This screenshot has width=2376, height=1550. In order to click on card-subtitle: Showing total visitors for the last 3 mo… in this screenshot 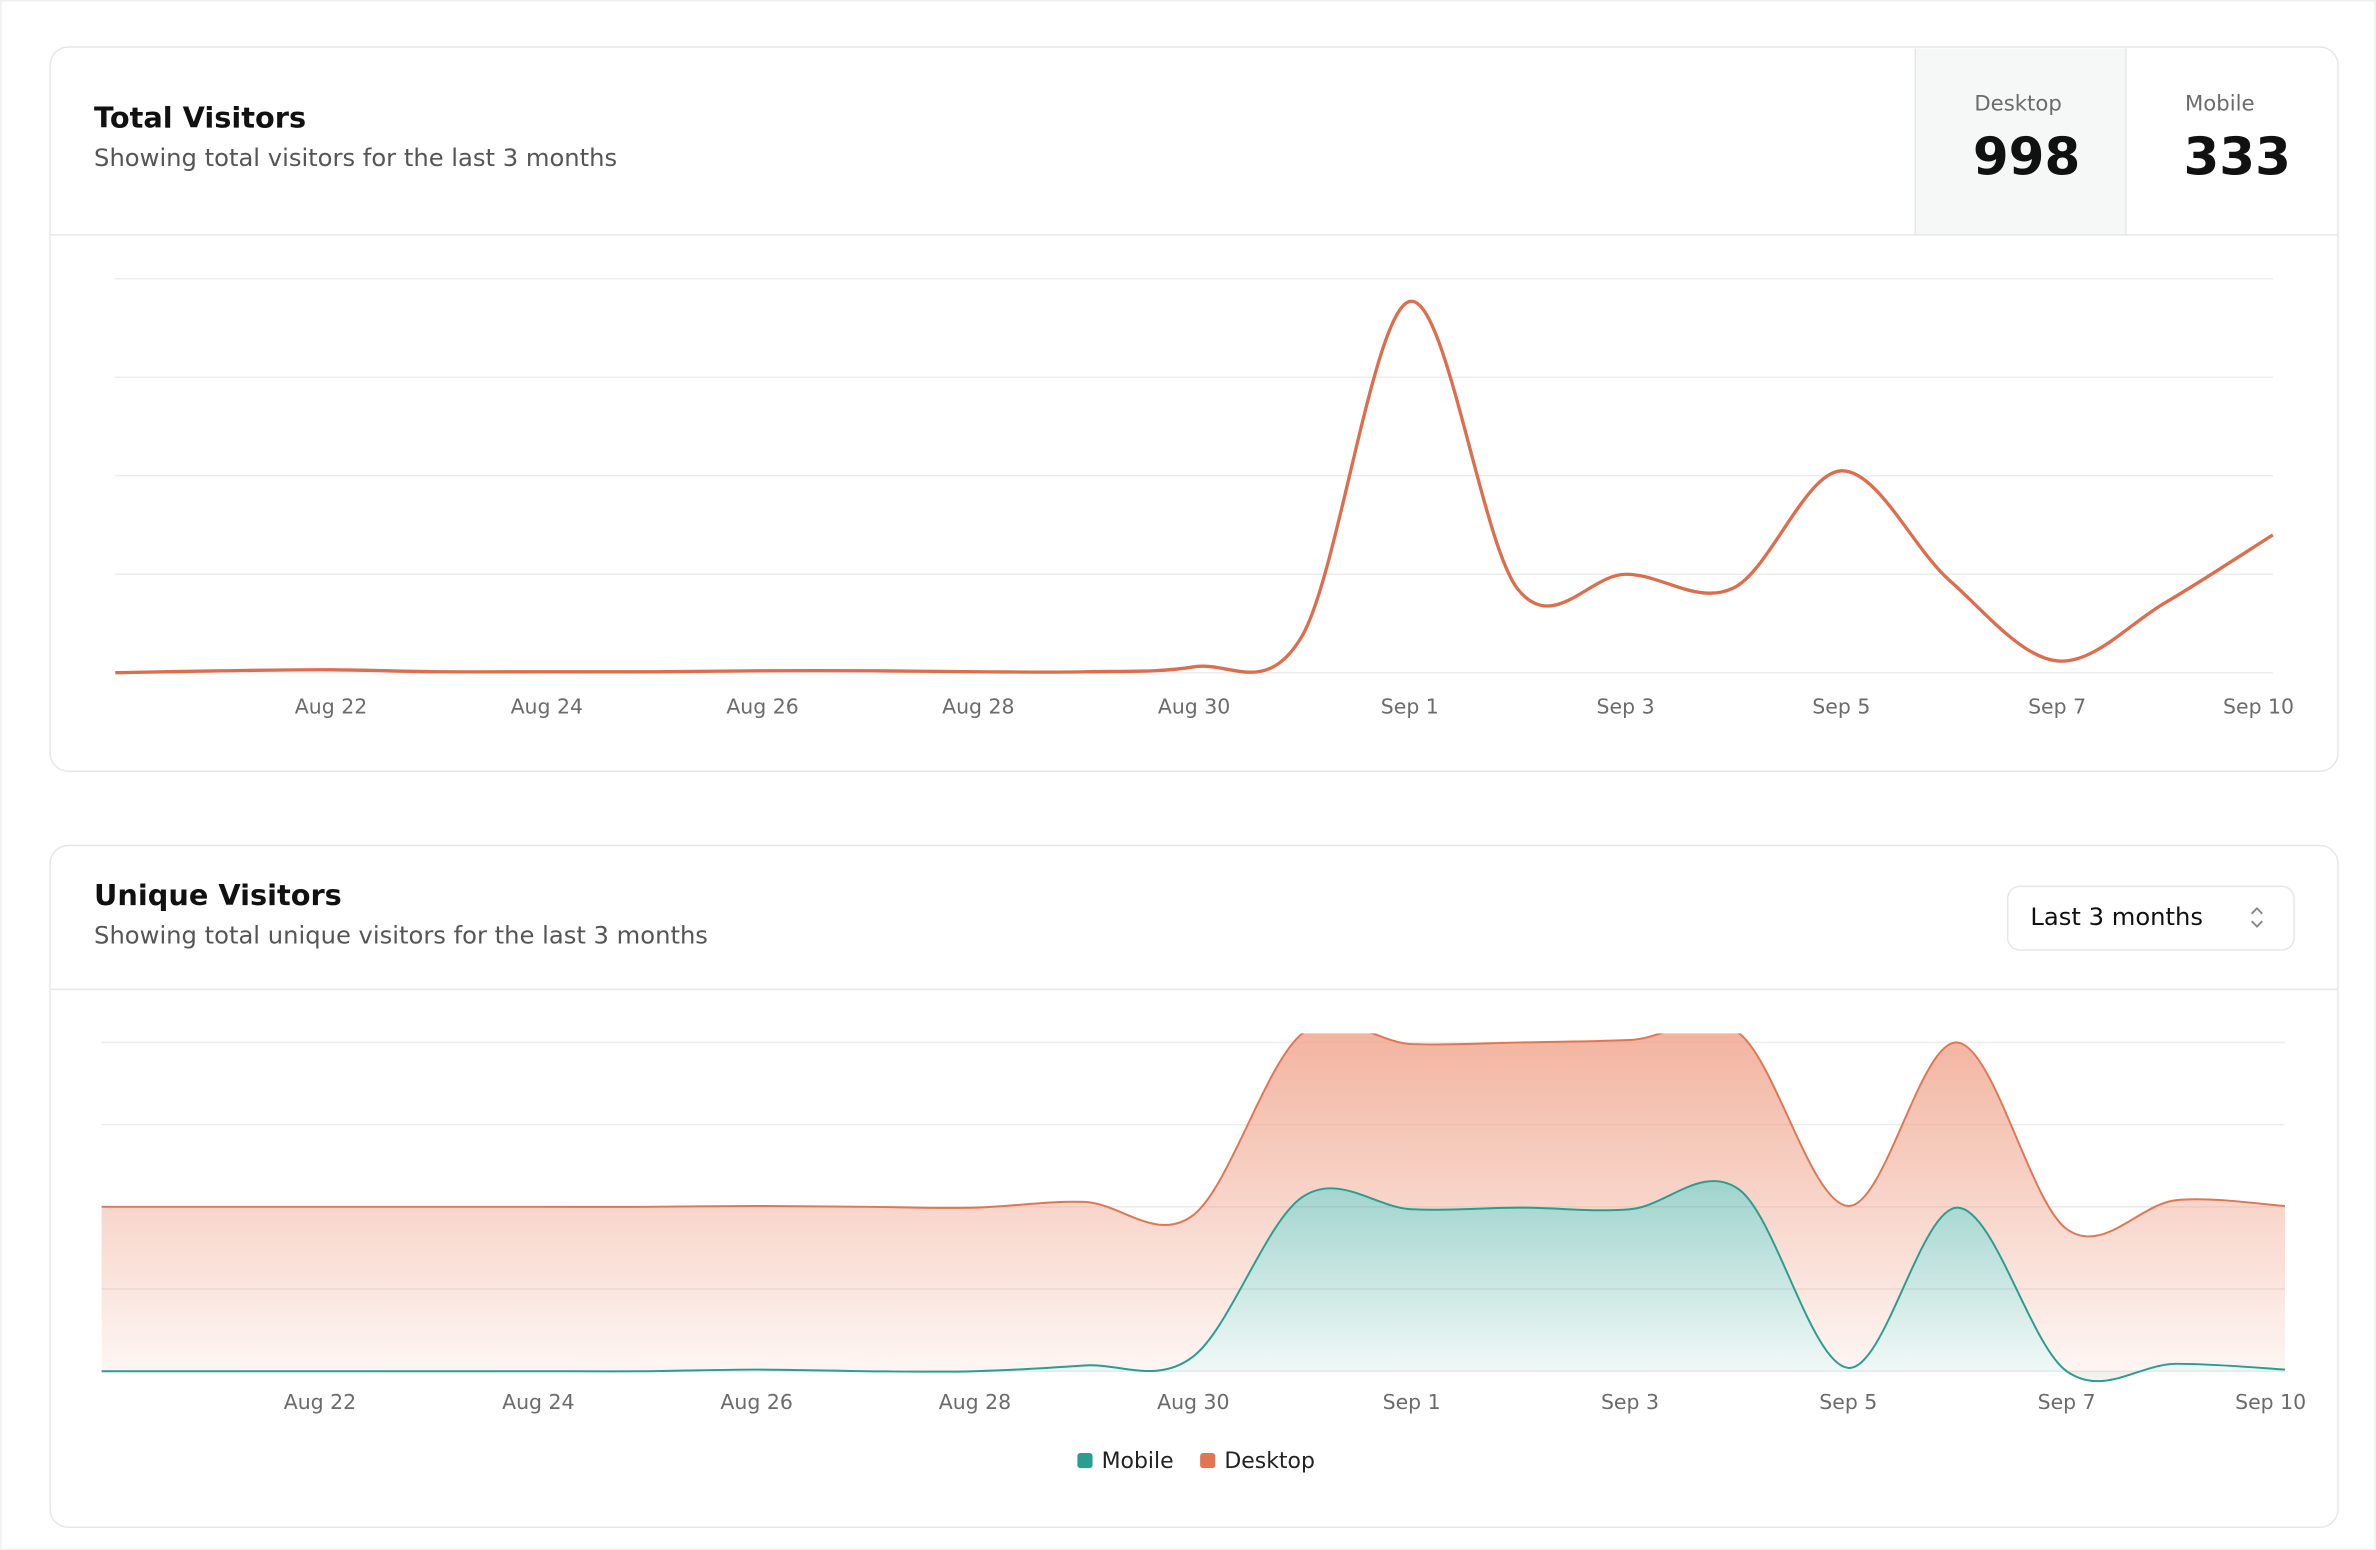, I will do `click(355, 157)`.